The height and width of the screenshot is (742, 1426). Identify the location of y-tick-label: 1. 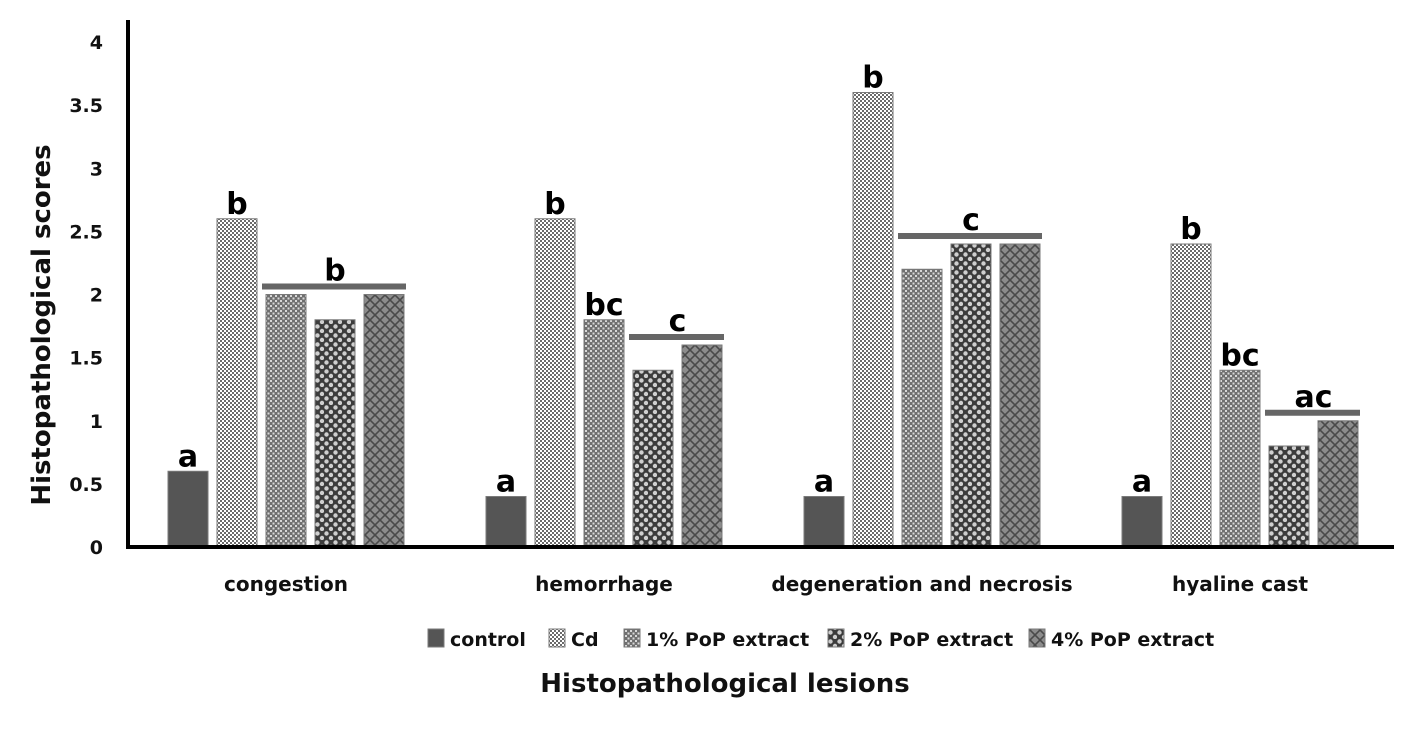
(96, 422).